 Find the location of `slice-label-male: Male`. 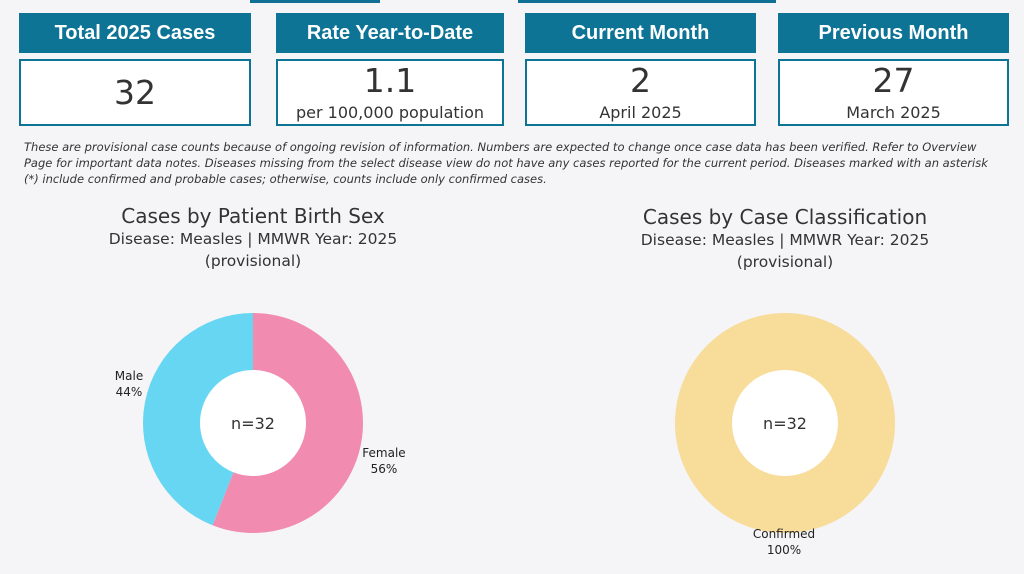

slice-label-male: Male is located at coordinates (129, 376).